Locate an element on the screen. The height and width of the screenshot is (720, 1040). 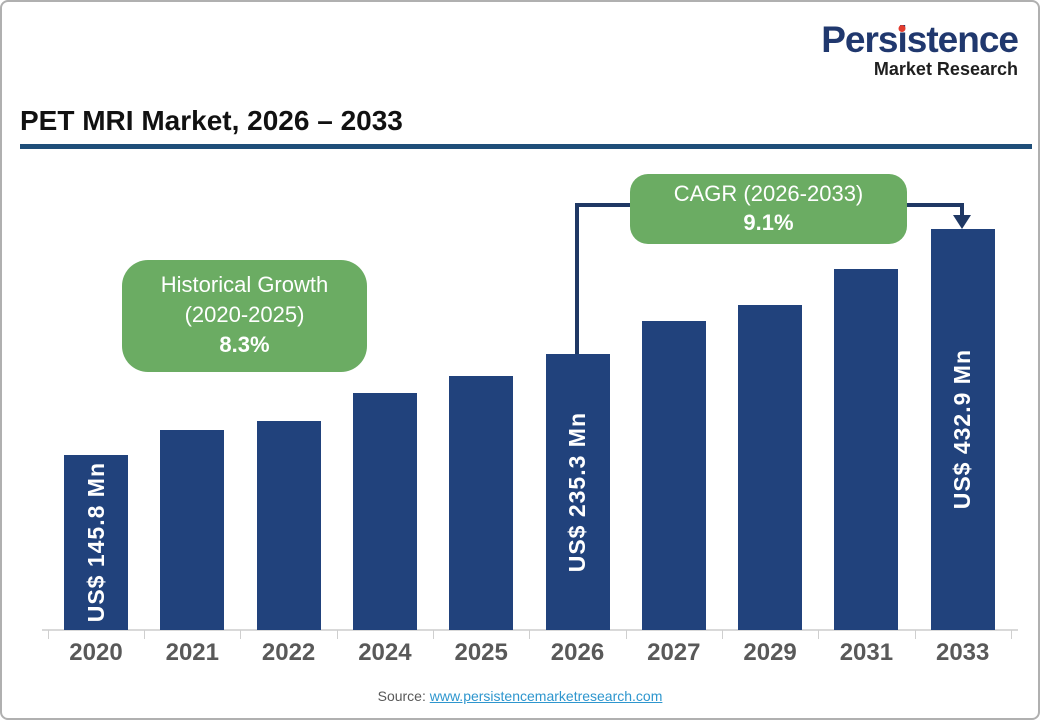
x-axis-label-2029: 2029 is located at coordinates (770, 652).